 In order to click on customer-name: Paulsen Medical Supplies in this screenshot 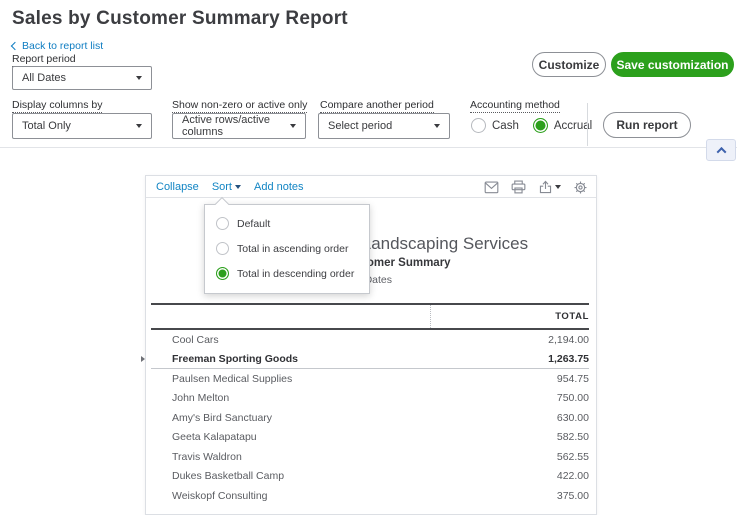, I will do `click(232, 378)`.